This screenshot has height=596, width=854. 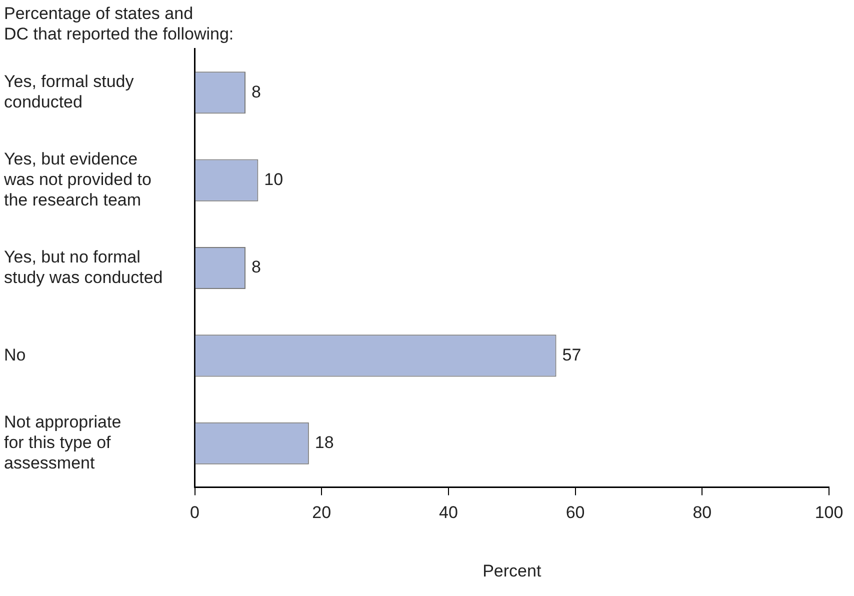 I want to click on x-tick-label: 20, so click(x=322, y=512).